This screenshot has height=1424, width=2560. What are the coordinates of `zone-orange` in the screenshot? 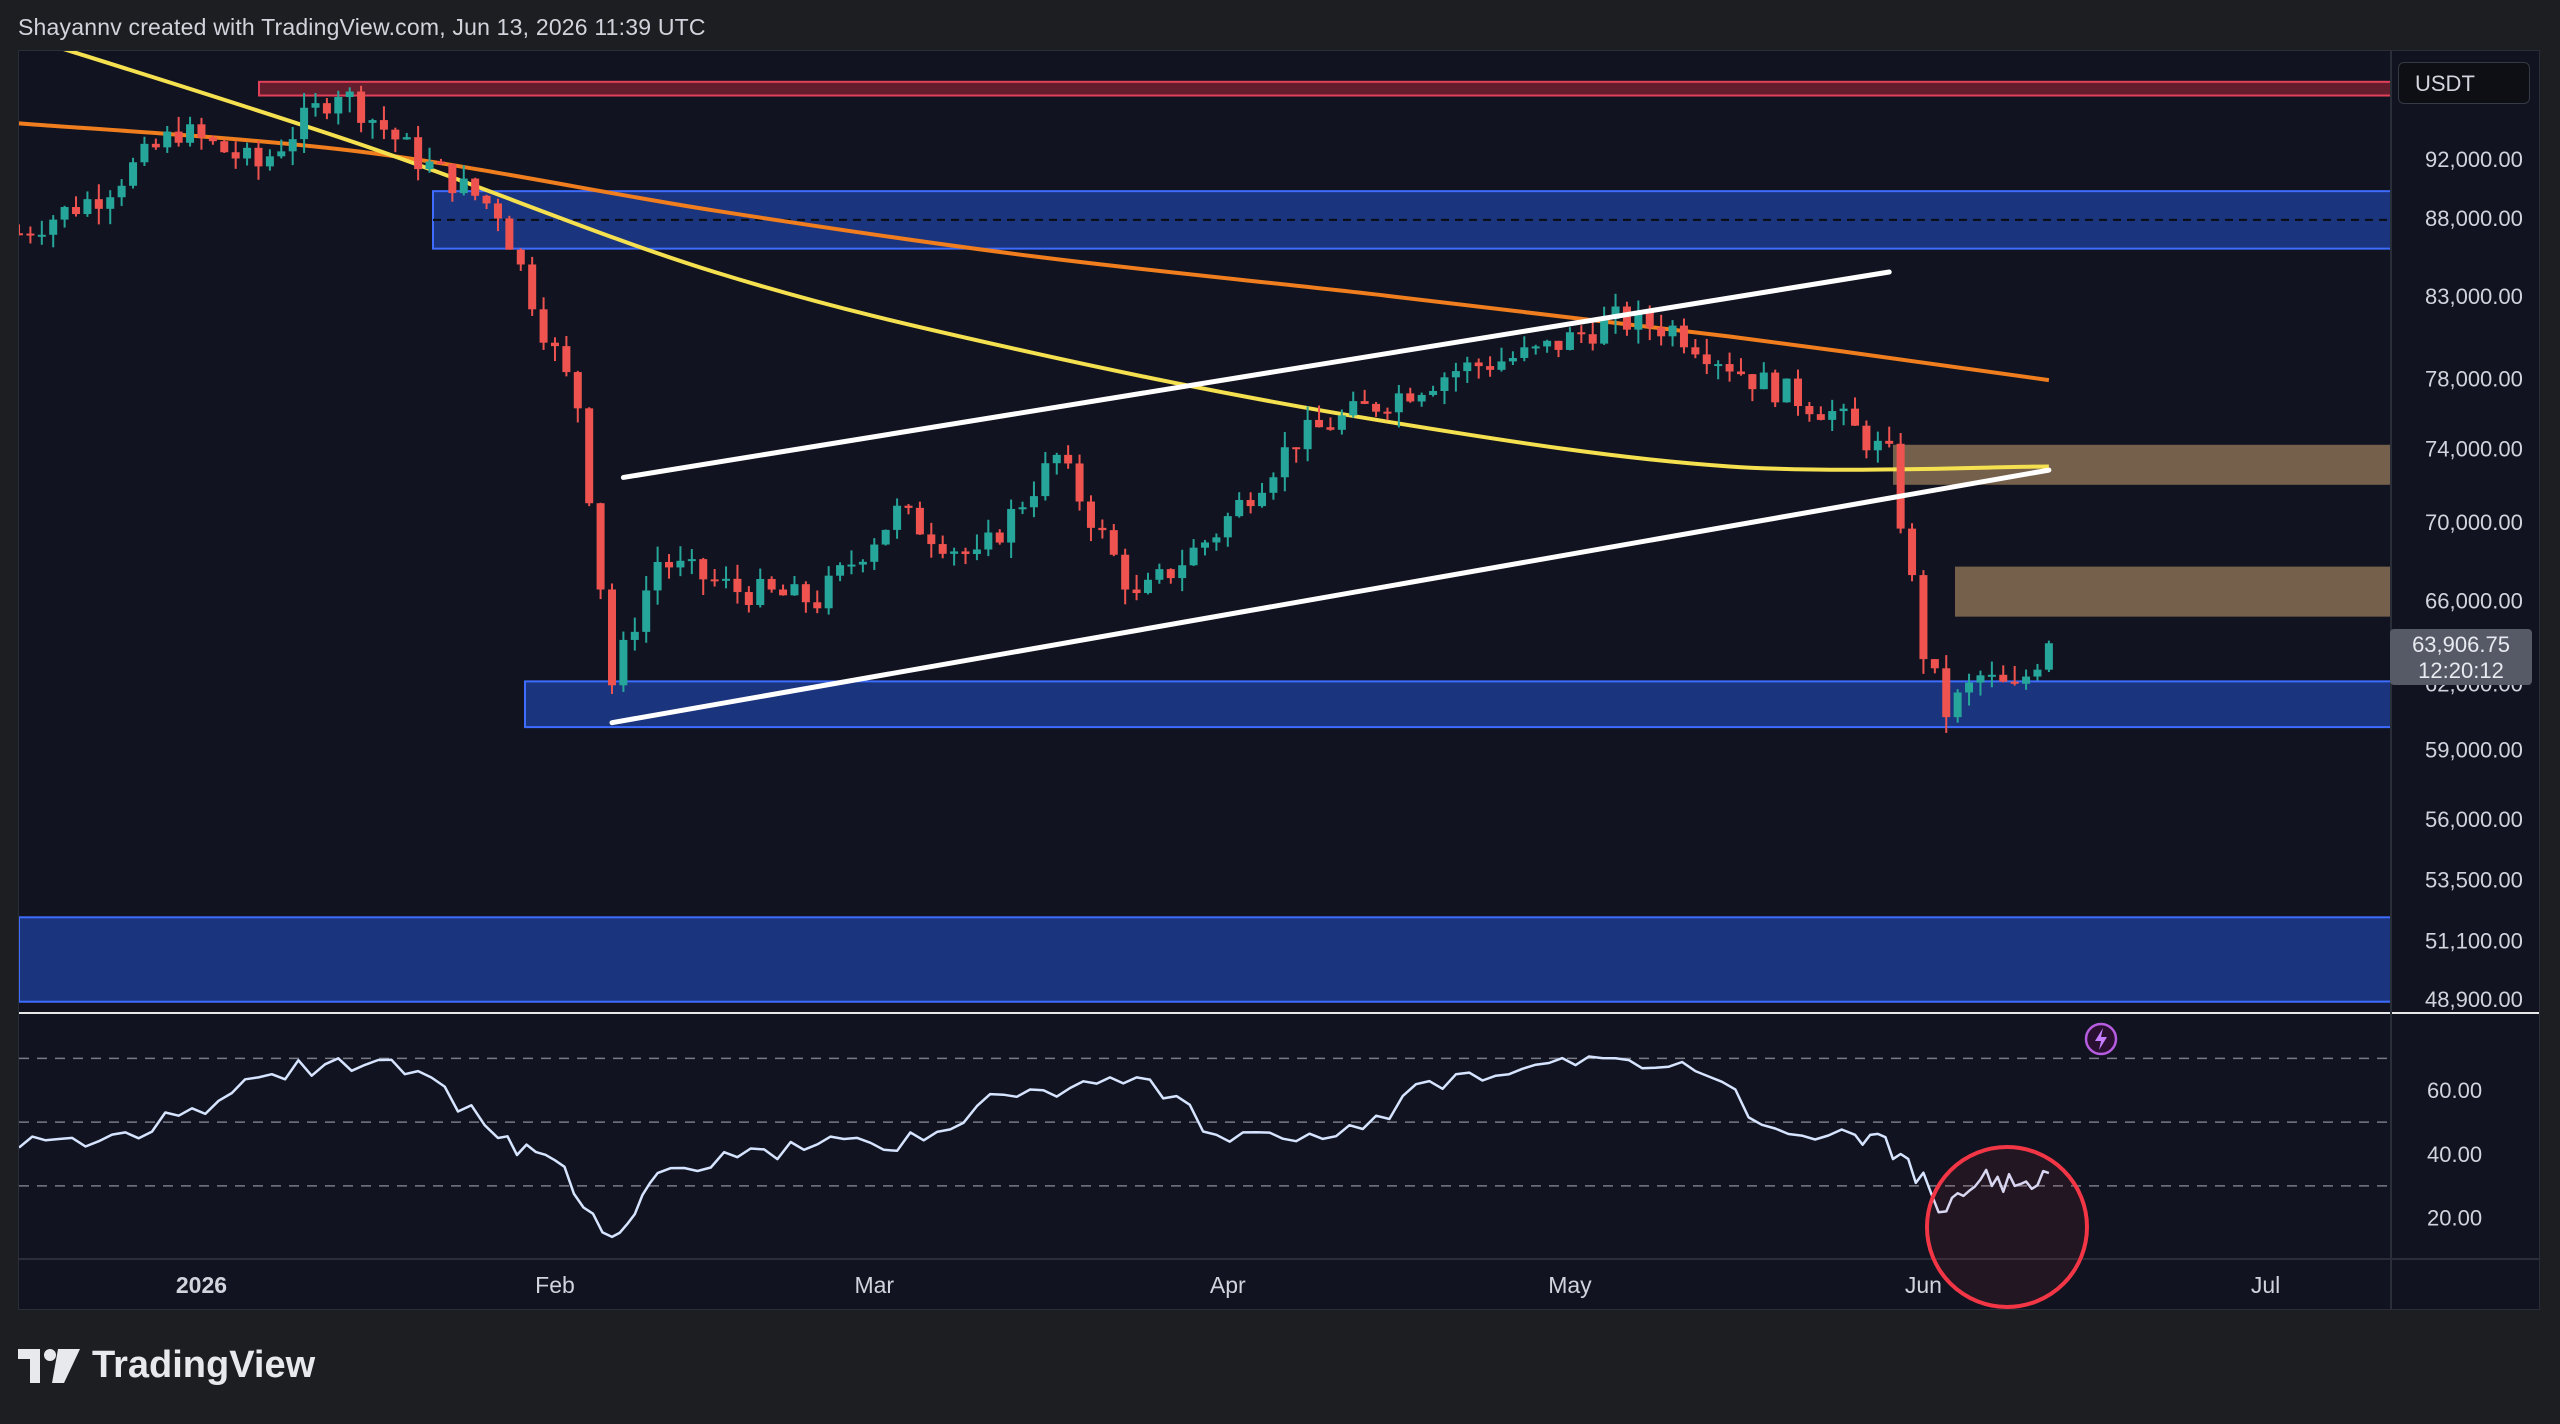 It's located at (2173, 591).